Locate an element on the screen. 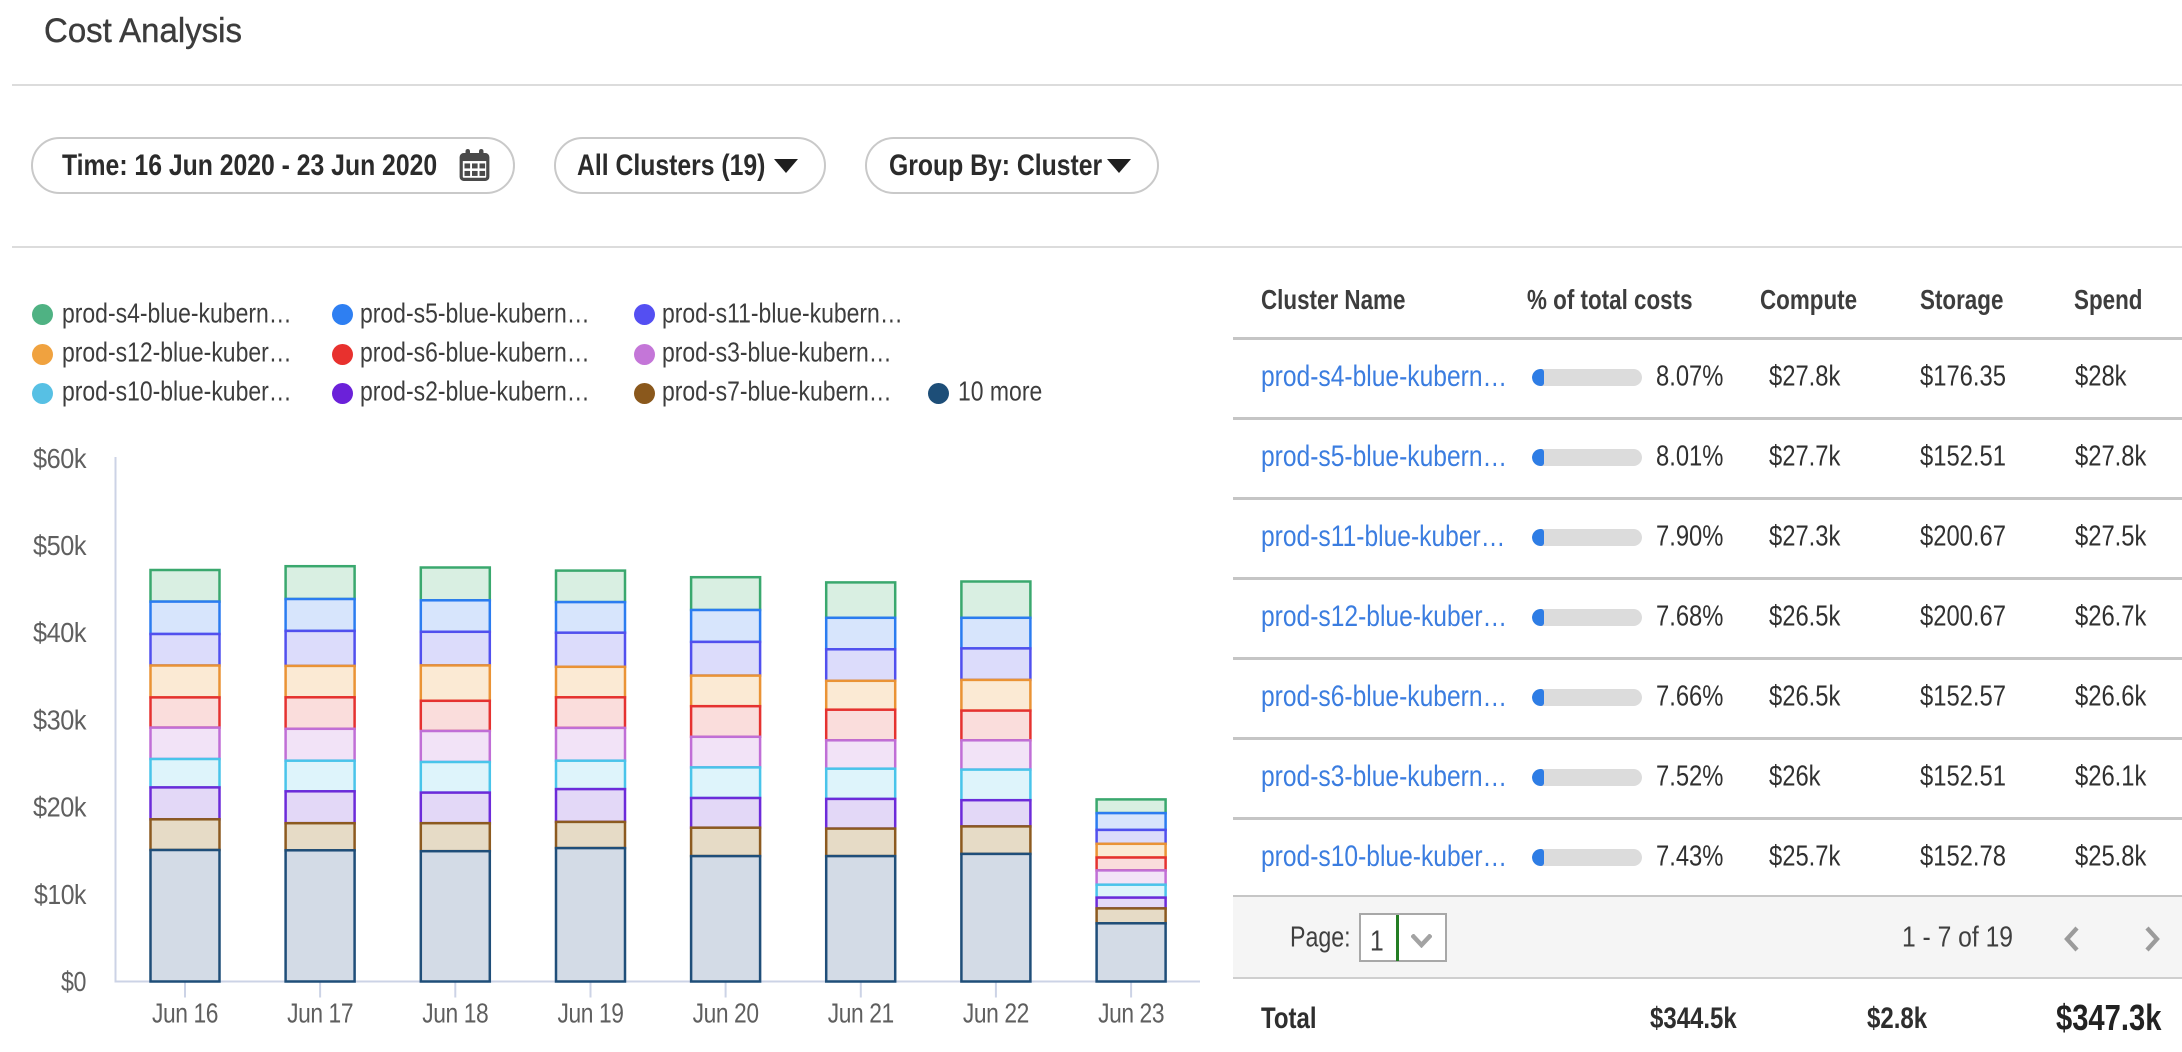  svg-text: Jun 23 is located at coordinates (1131, 1013).